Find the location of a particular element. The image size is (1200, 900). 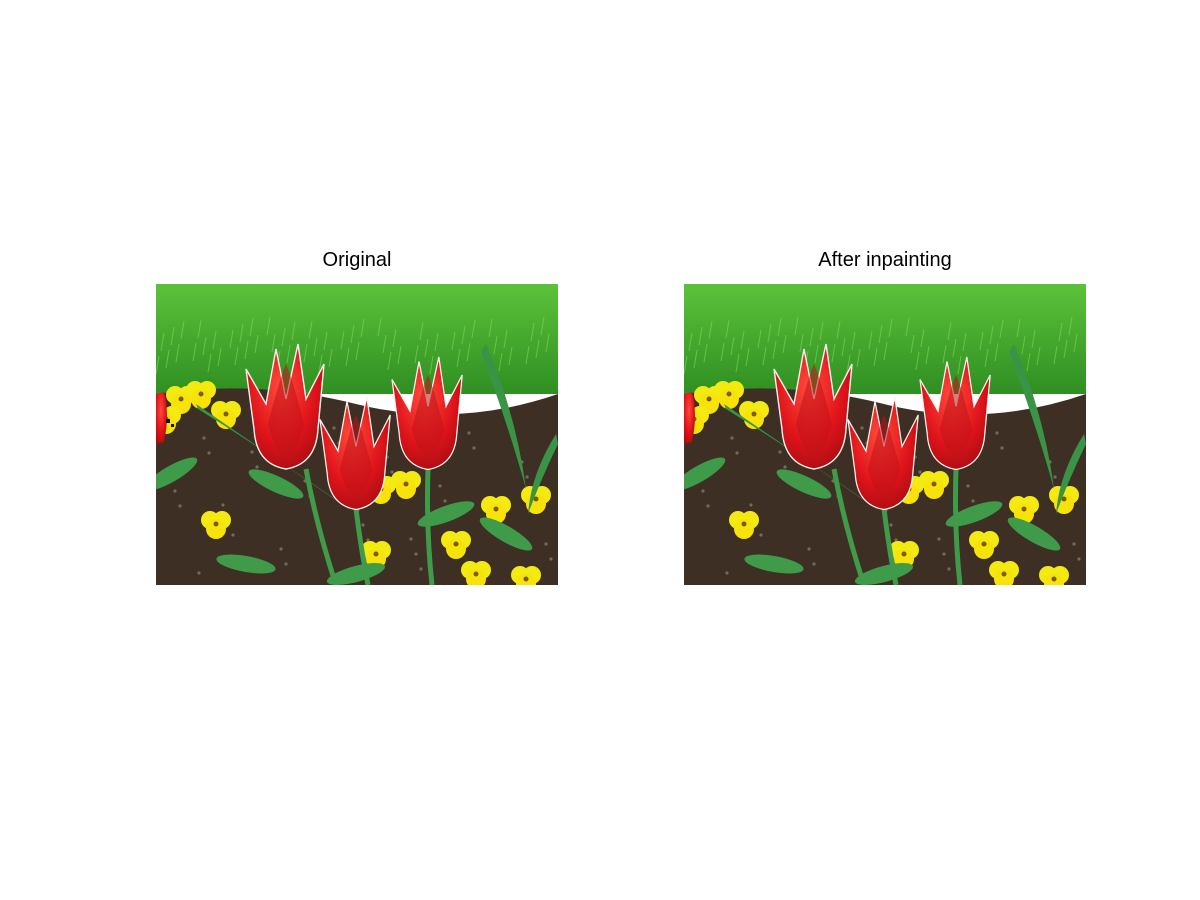

panel-title-original: Original is located at coordinates (357, 260).